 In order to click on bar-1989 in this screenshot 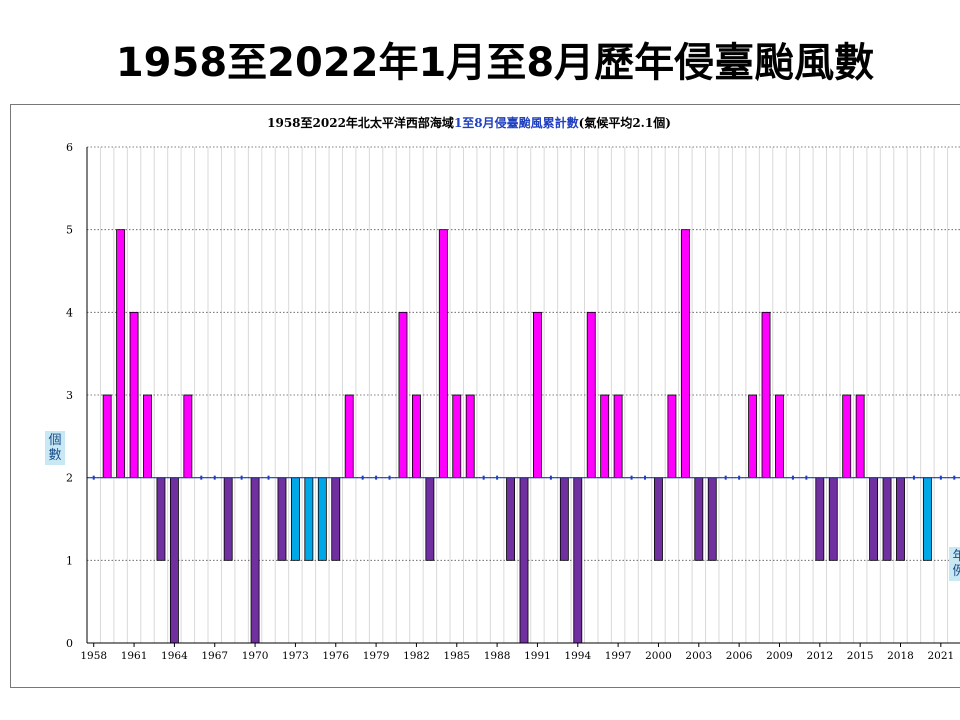, I will do `click(510, 519)`.